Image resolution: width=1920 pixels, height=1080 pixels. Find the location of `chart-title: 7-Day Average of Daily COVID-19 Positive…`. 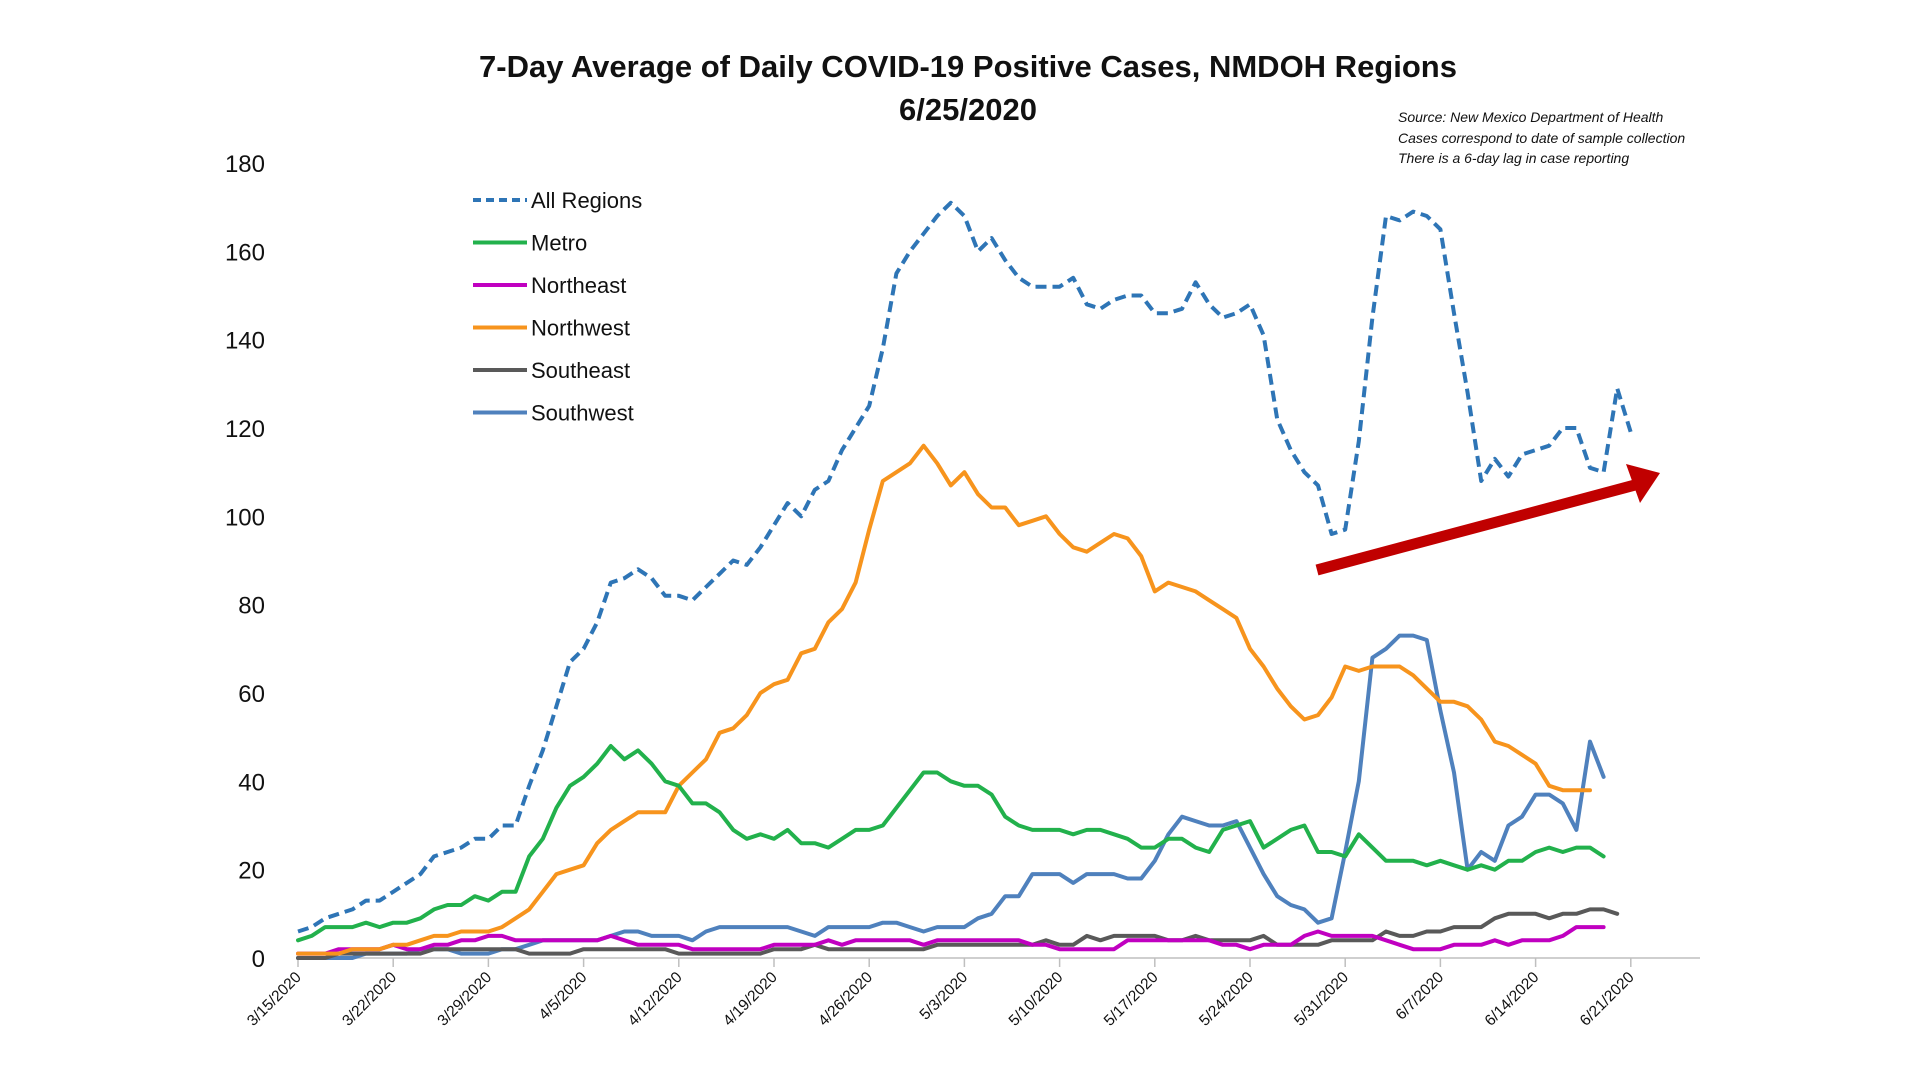

chart-title: 7-Day Average of Daily COVID-19 Positive… is located at coordinates (968, 66).